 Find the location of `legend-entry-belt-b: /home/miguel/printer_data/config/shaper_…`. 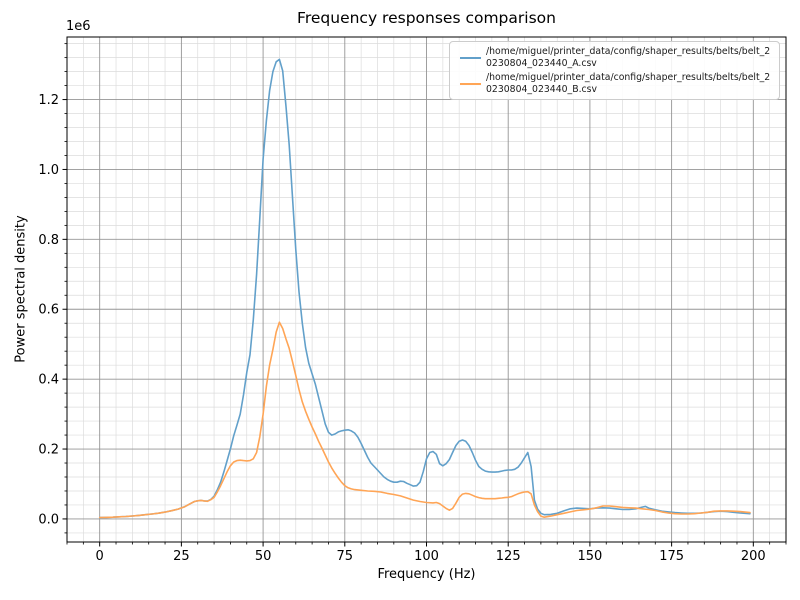

legend-entry-belt-b: /home/miguel/printer_data/config/shaper_… is located at coordinates (614, 83).